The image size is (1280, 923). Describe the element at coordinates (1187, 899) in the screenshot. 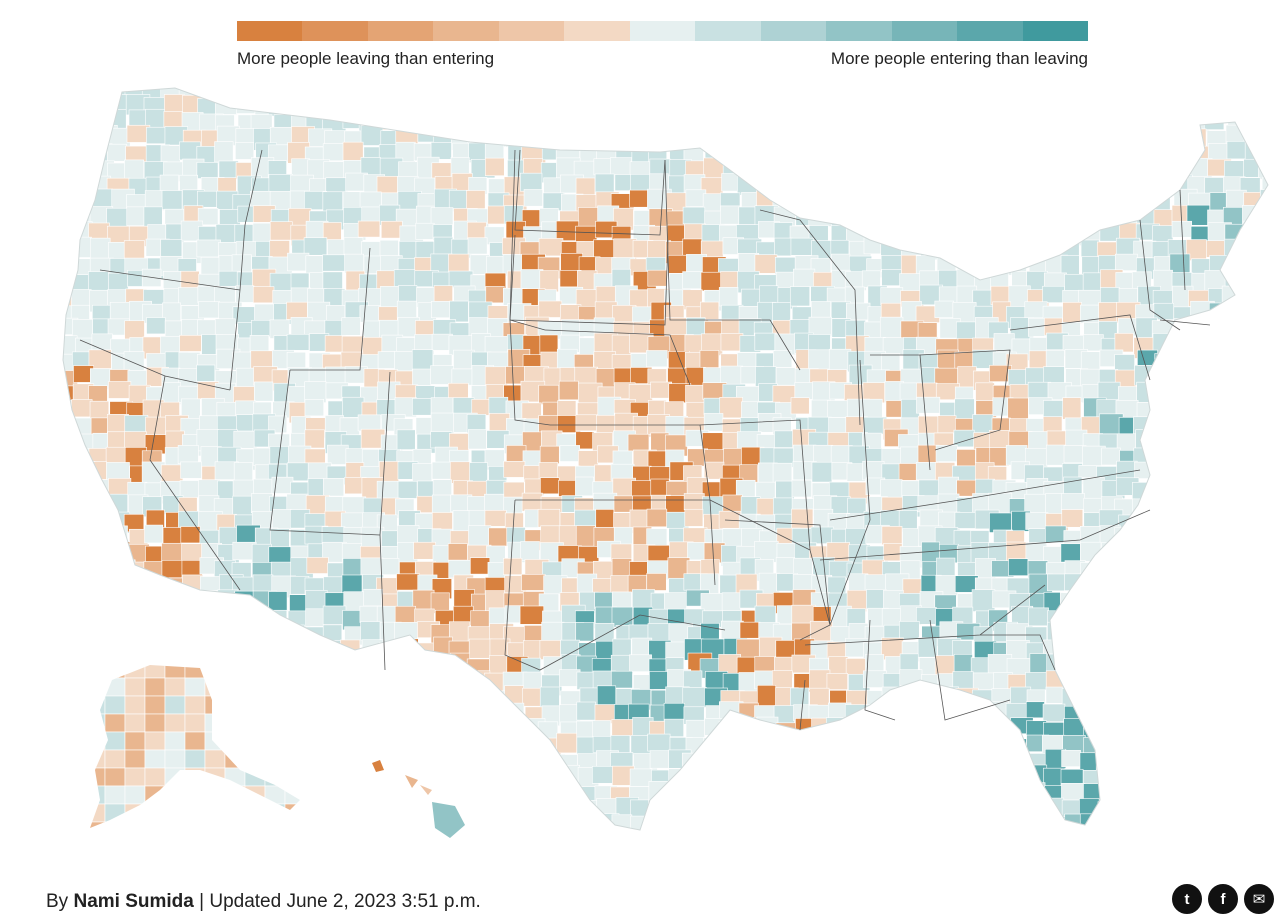

I see `twitter-share-button: t` at that location.